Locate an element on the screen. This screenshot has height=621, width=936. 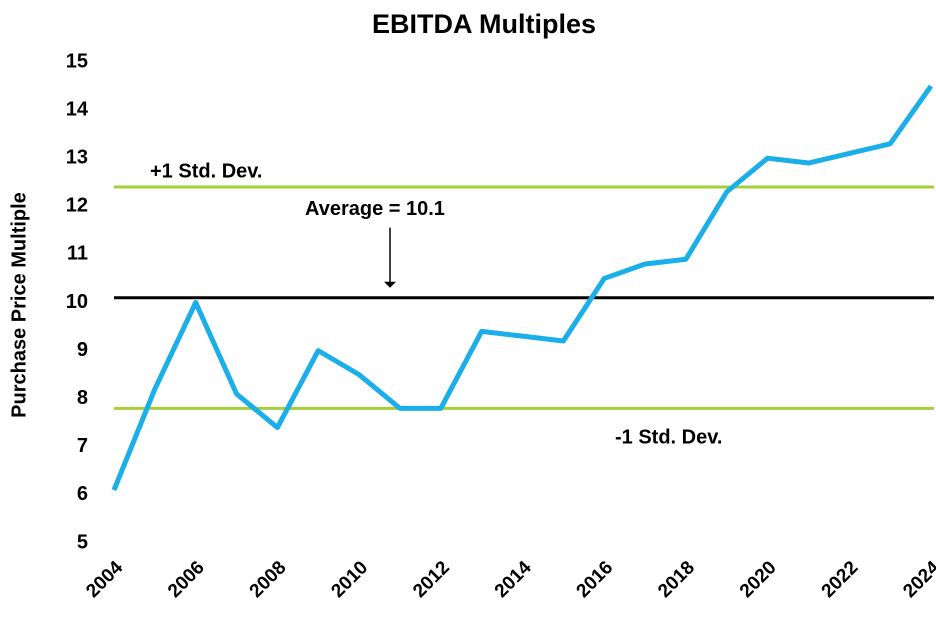
y-axis-label: Purchase Price Multiple is located at coordinates (19, 305).